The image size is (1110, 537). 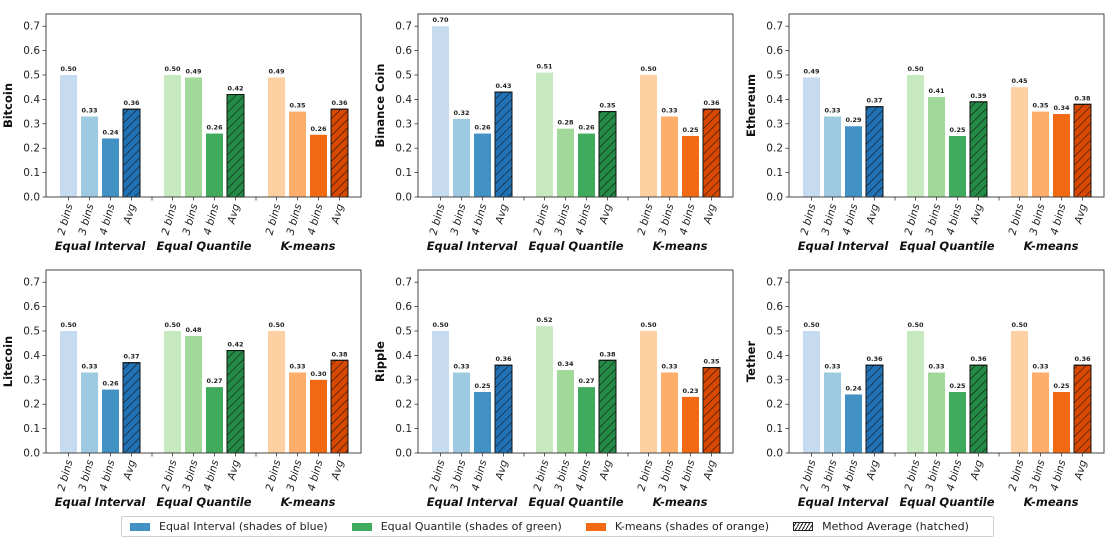 I want to click on data-label: 0.34, so click(x=565, y=364).